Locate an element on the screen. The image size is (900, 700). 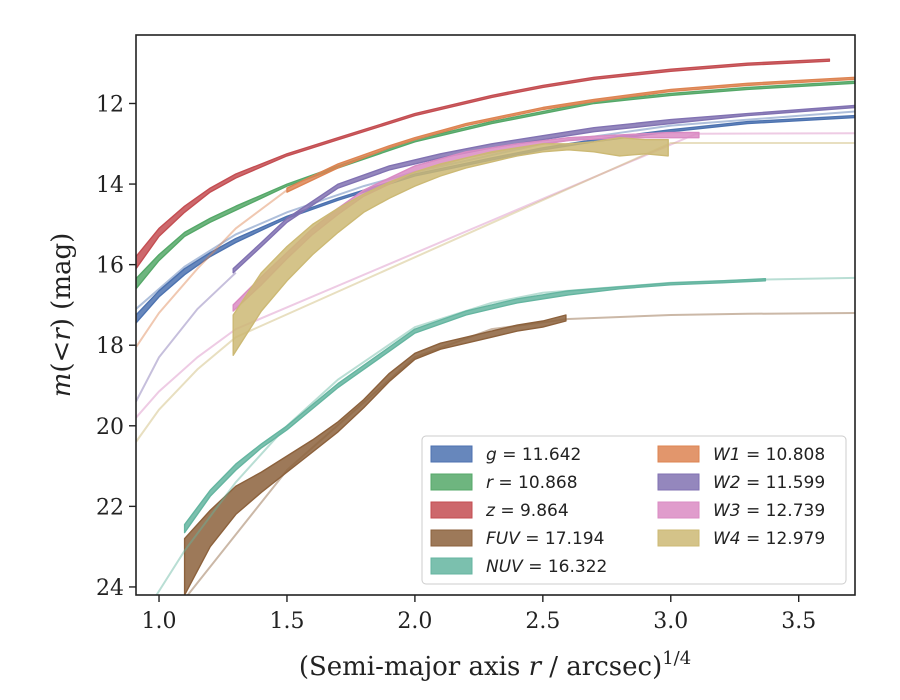
y-tick-label: 20 is located at coordinates (110, 427).